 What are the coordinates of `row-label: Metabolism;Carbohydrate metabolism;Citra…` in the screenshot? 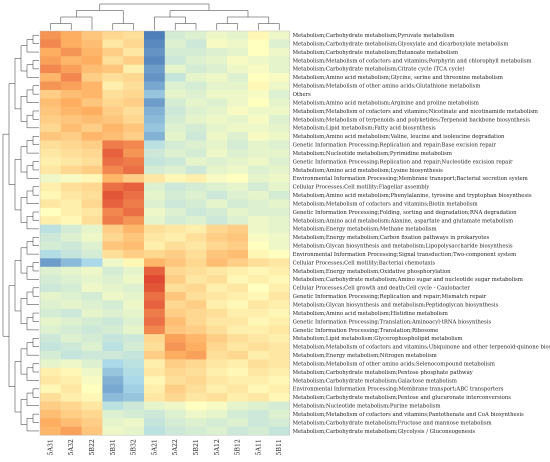 It's located at (379, 69).